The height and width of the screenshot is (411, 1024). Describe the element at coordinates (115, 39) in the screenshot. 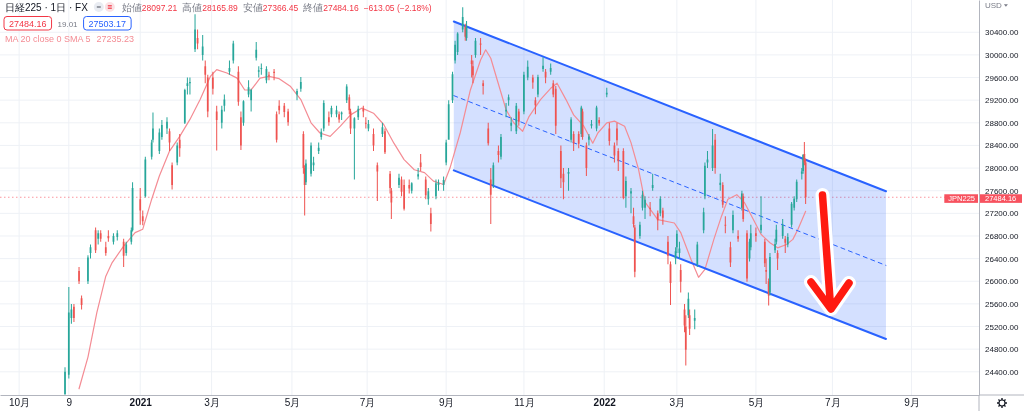

I see `annotation: 27235.23` at that location.